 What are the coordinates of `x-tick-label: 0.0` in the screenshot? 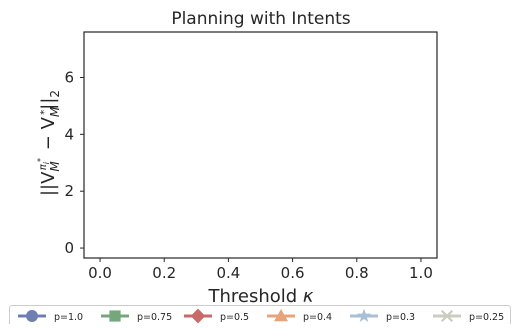 It's located at (100, 273).